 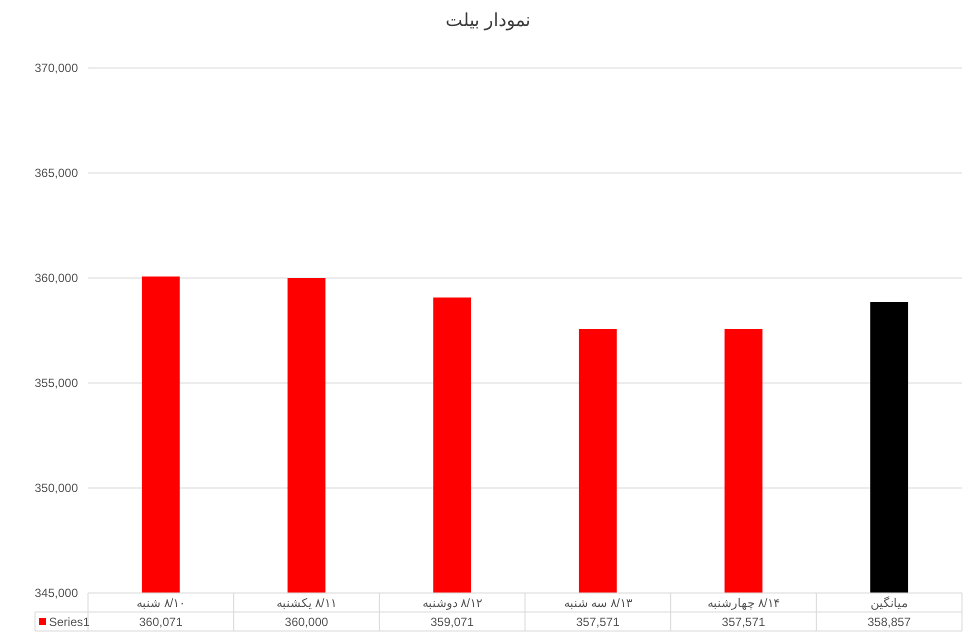 What do you see at coordinates (488, 20) in the screenshot?
I see `chart-title: نمودار بیلت` at bounding box center [488, 20].